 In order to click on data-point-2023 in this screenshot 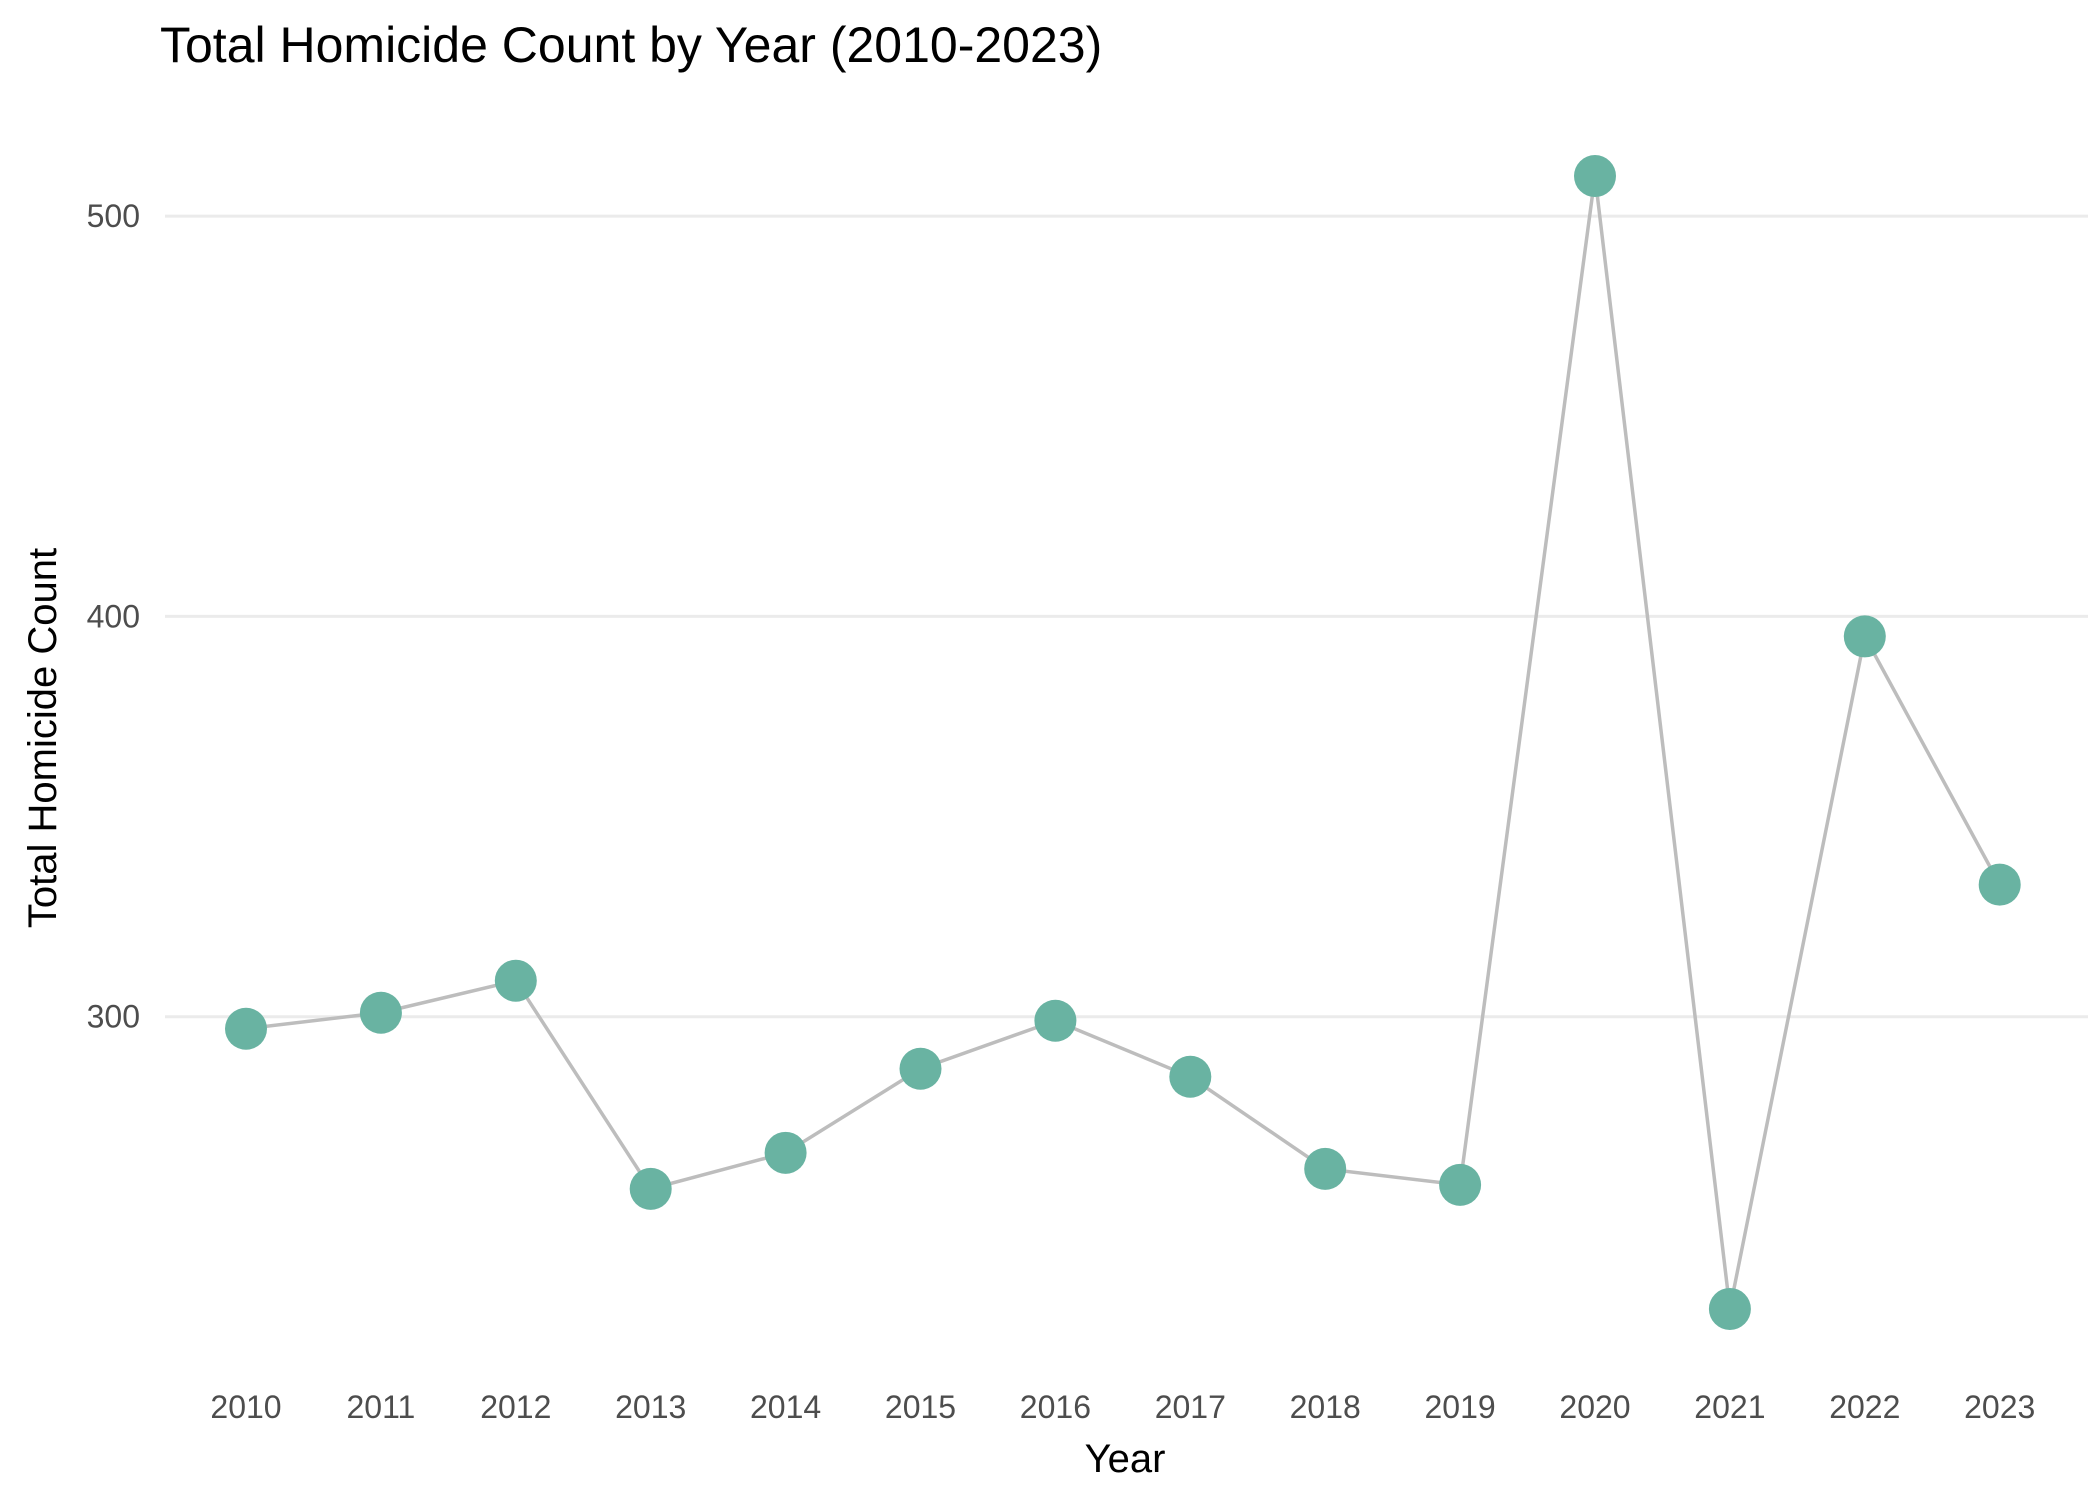, I will do `click(1999, 884)`.